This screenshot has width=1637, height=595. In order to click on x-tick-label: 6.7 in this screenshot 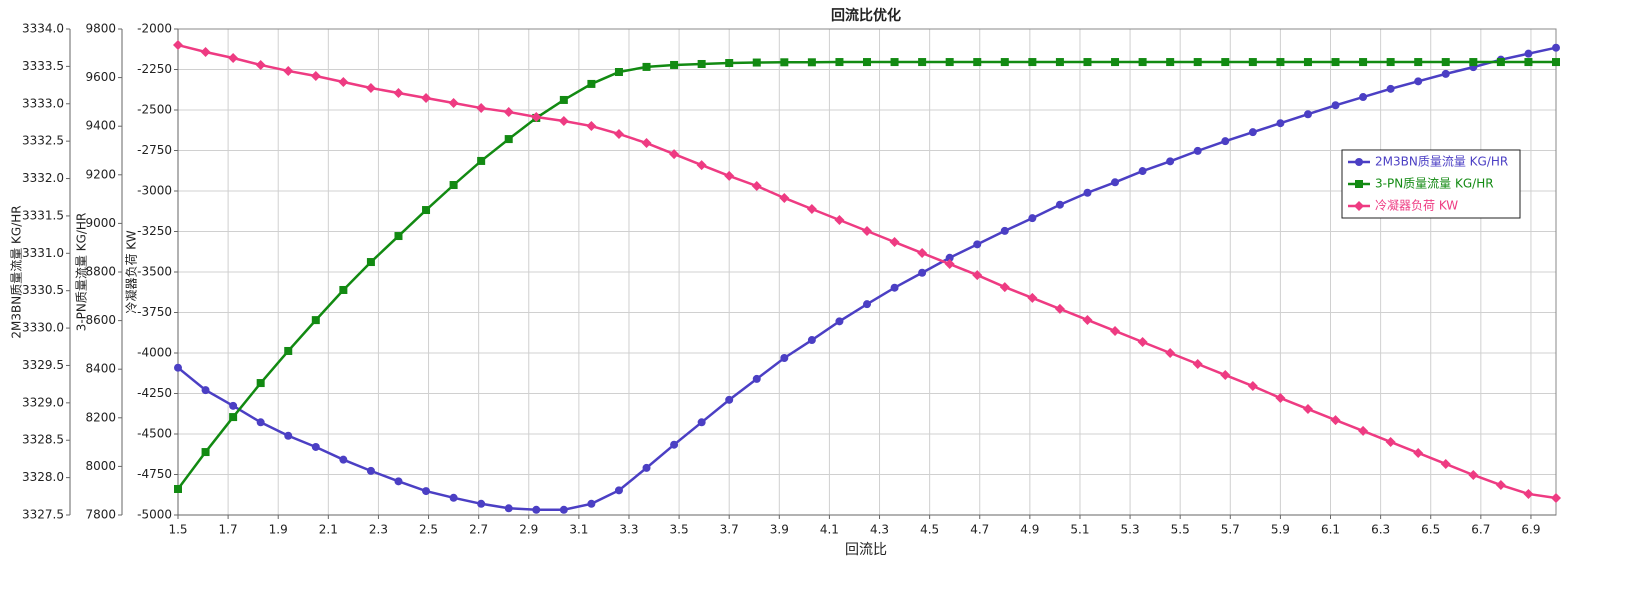, I will do `click(1480, 530)`.